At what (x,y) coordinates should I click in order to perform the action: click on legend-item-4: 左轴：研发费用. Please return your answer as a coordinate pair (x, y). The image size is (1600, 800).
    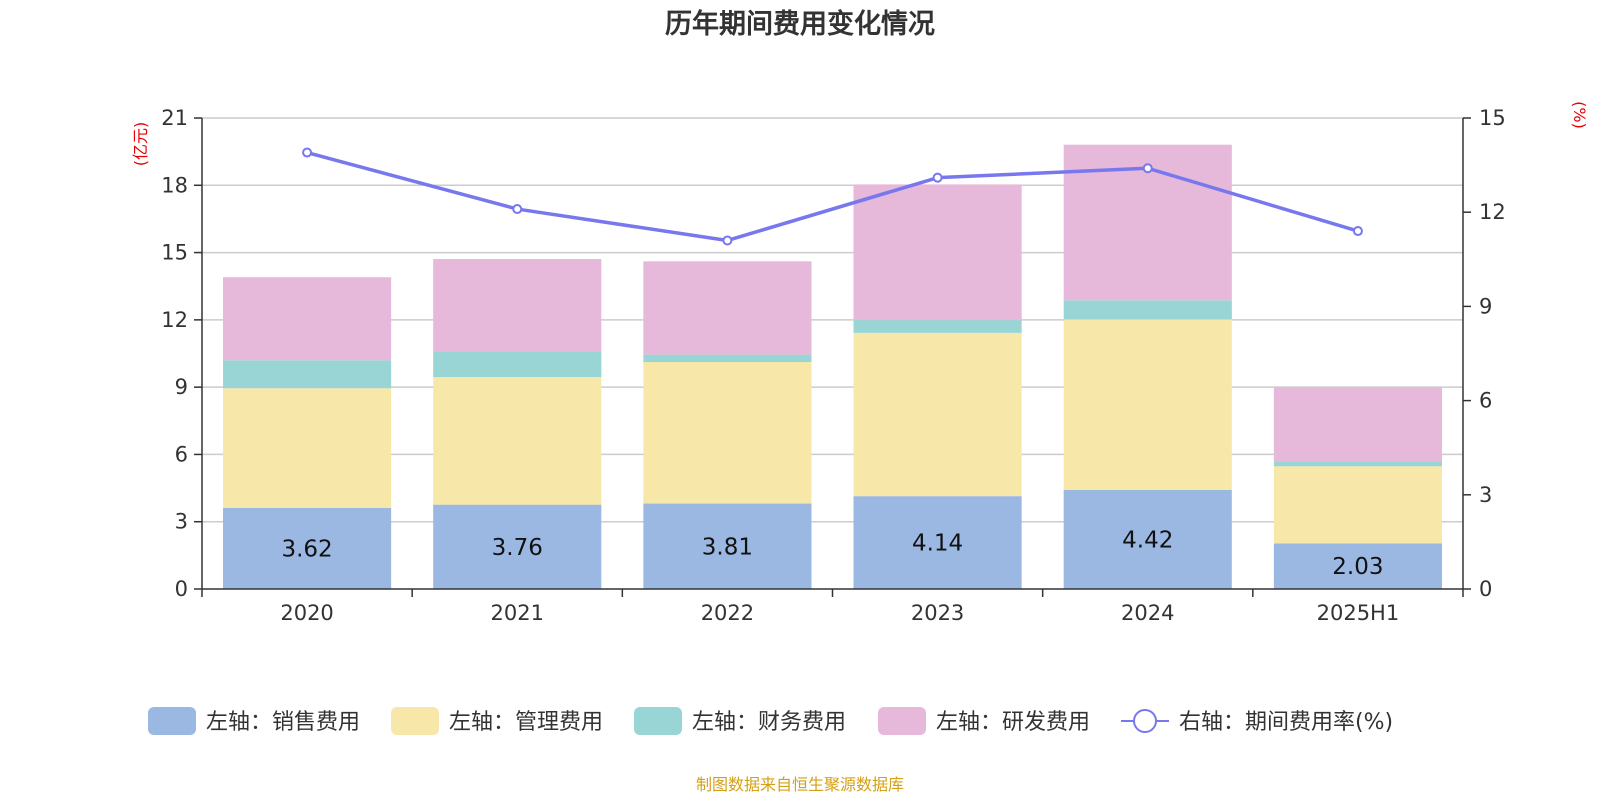
    Looking at the image, I should click on (984, 721).